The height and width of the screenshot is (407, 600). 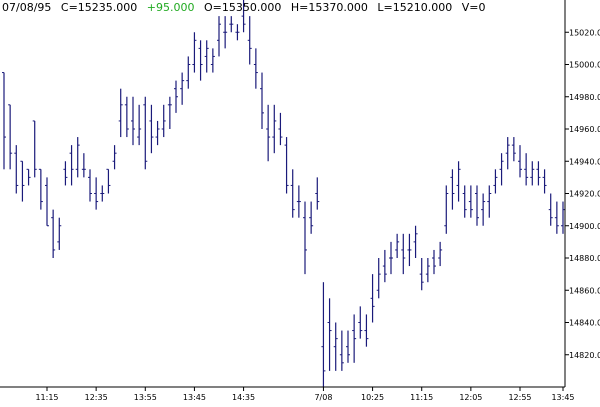 I want to click on x-tick-label: 12:55, so click(x=519, y=397).